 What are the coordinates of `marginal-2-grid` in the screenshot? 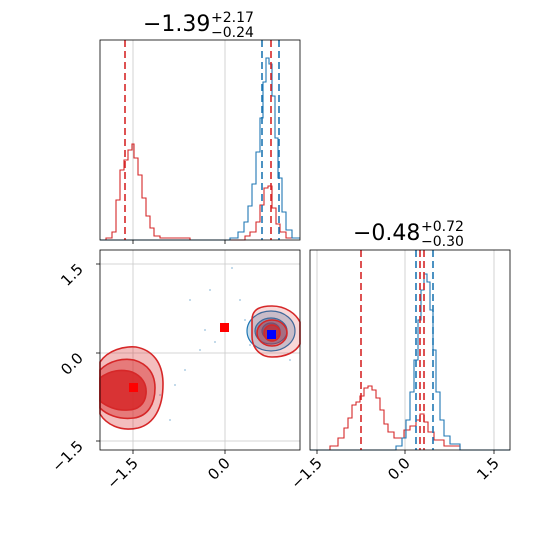 It's located at (405, 350).